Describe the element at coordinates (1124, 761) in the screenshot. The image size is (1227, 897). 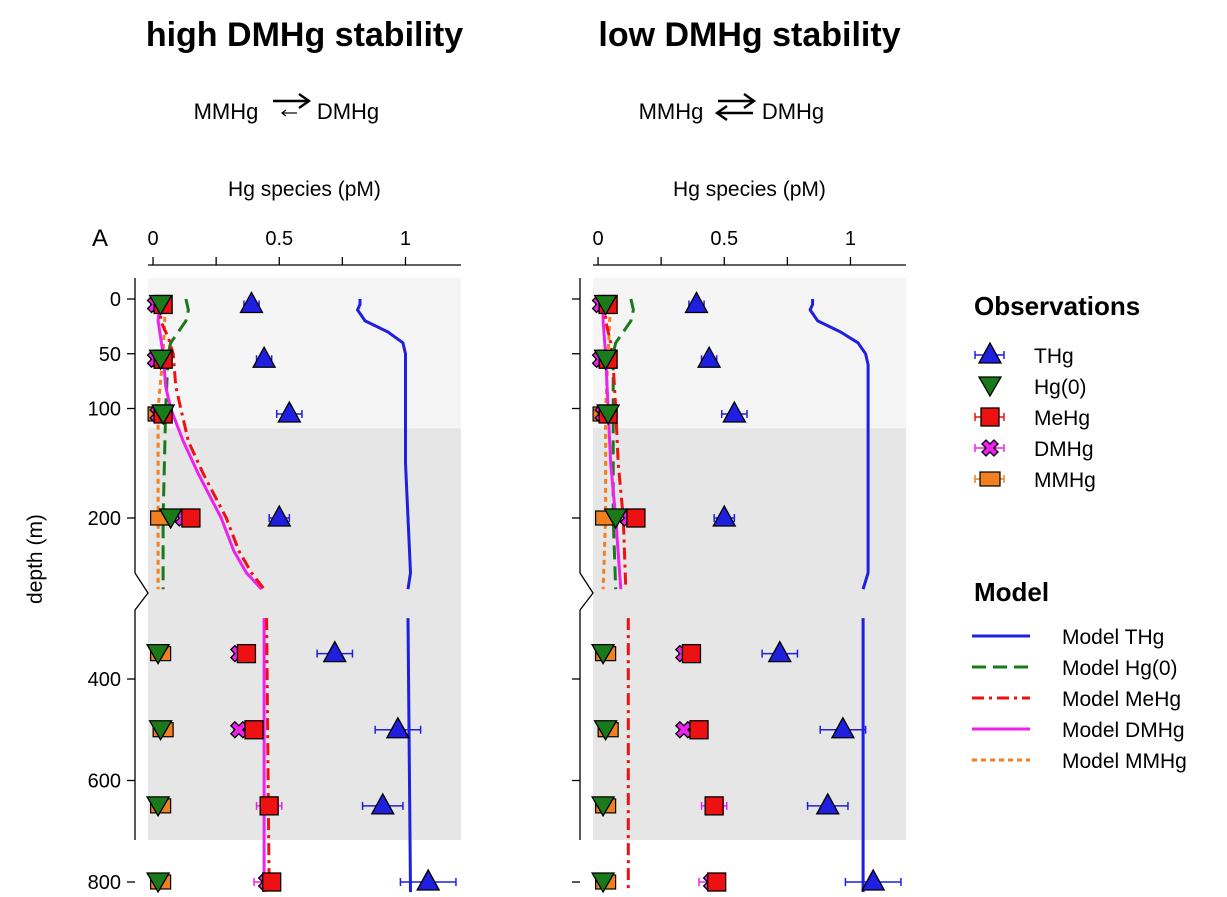
I see `legend-label: Model MMHg` at that location.